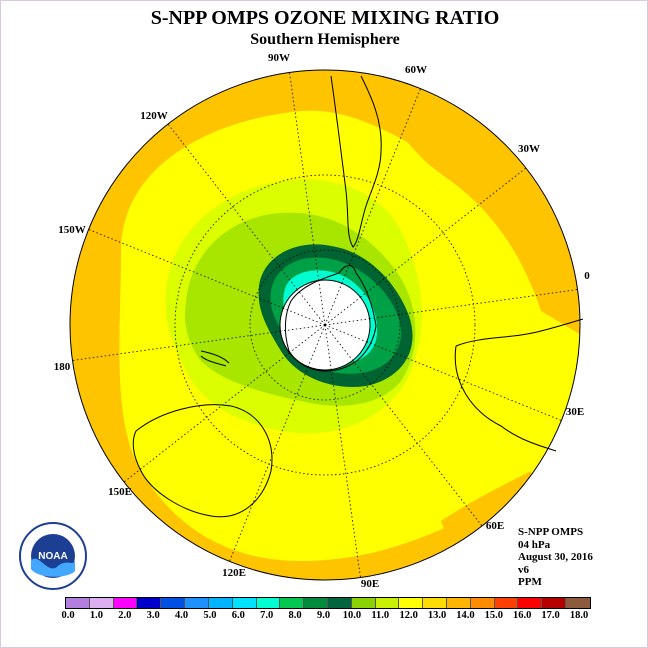 The height and width of the screenshot is (648, 648). Describe the element at coordinates (437, 615) in the screenshot. I see `colorbar-tick-label: 13.0` at that location.